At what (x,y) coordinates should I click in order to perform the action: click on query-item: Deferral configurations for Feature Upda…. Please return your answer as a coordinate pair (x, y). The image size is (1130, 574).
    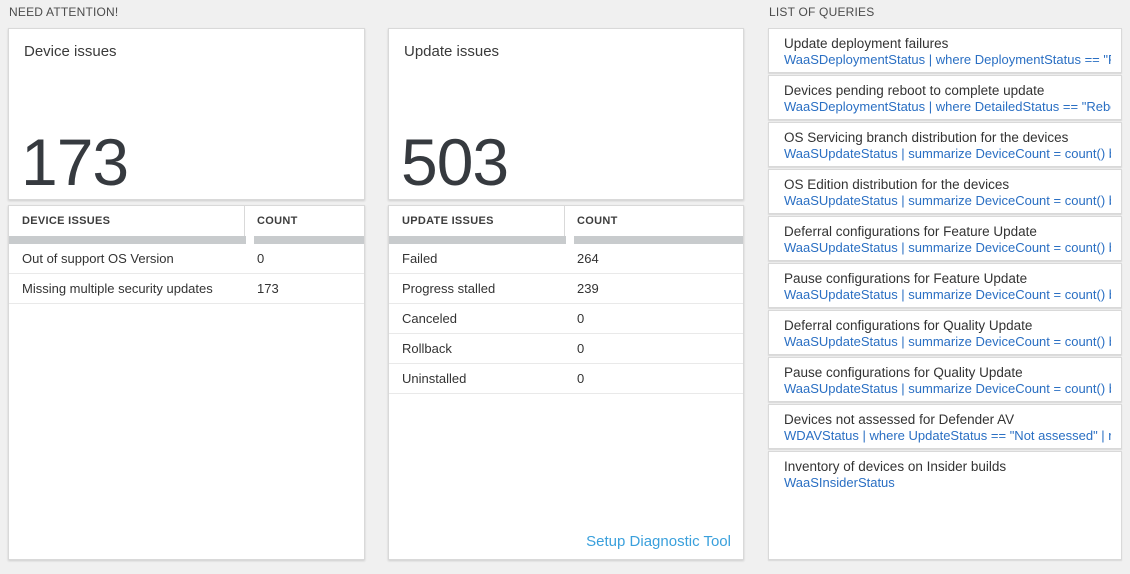
    Looking at the image, I should click on (945, 238).